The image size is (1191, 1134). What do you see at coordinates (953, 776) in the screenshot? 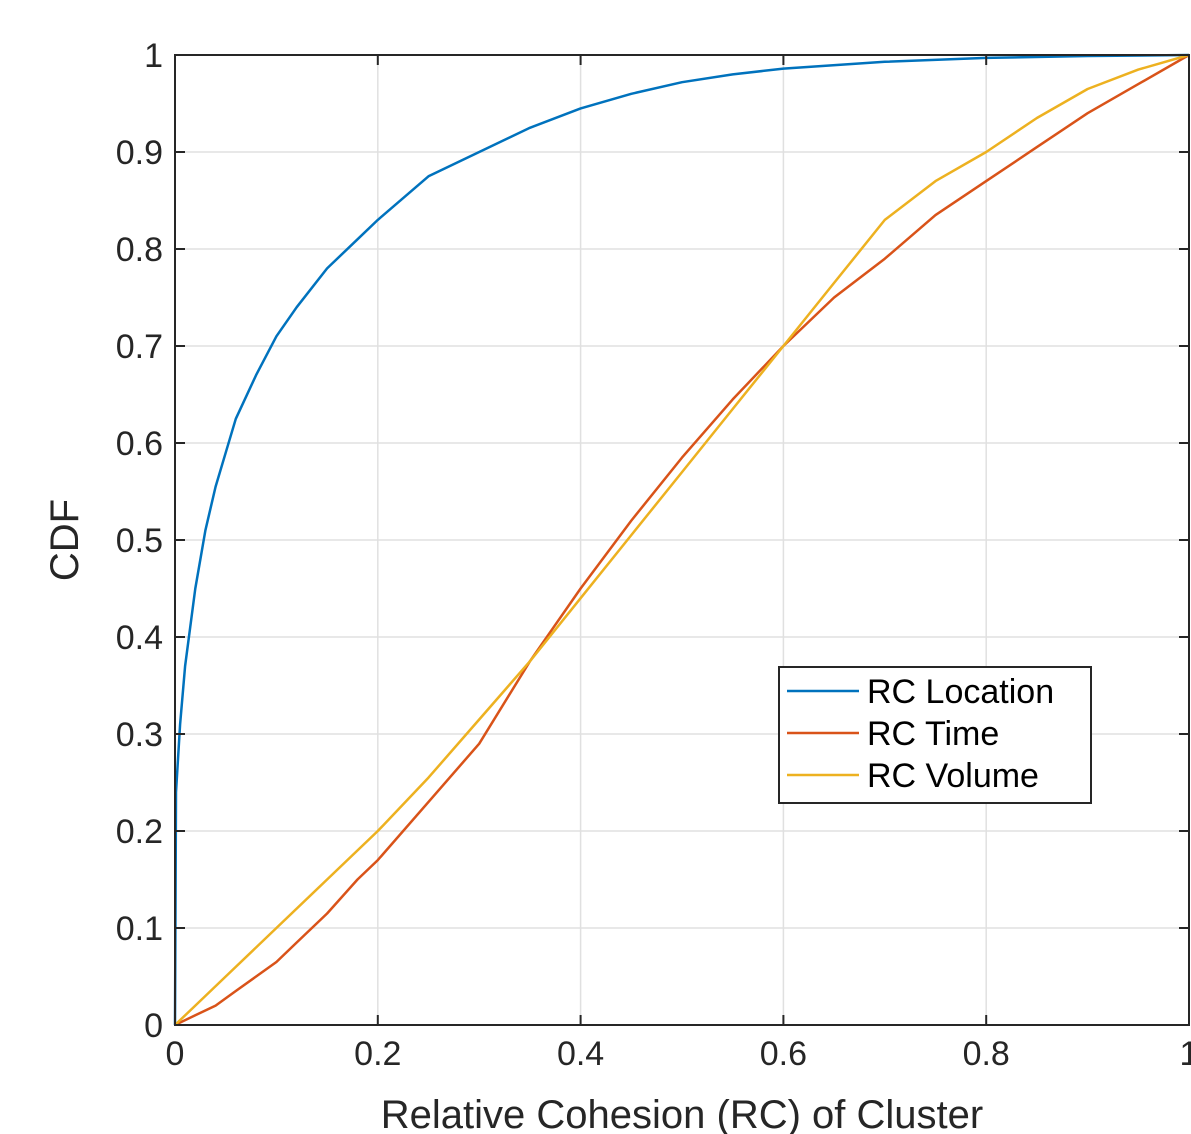
I see `legend-label: RC Volume` at bounding box center [953, 776].